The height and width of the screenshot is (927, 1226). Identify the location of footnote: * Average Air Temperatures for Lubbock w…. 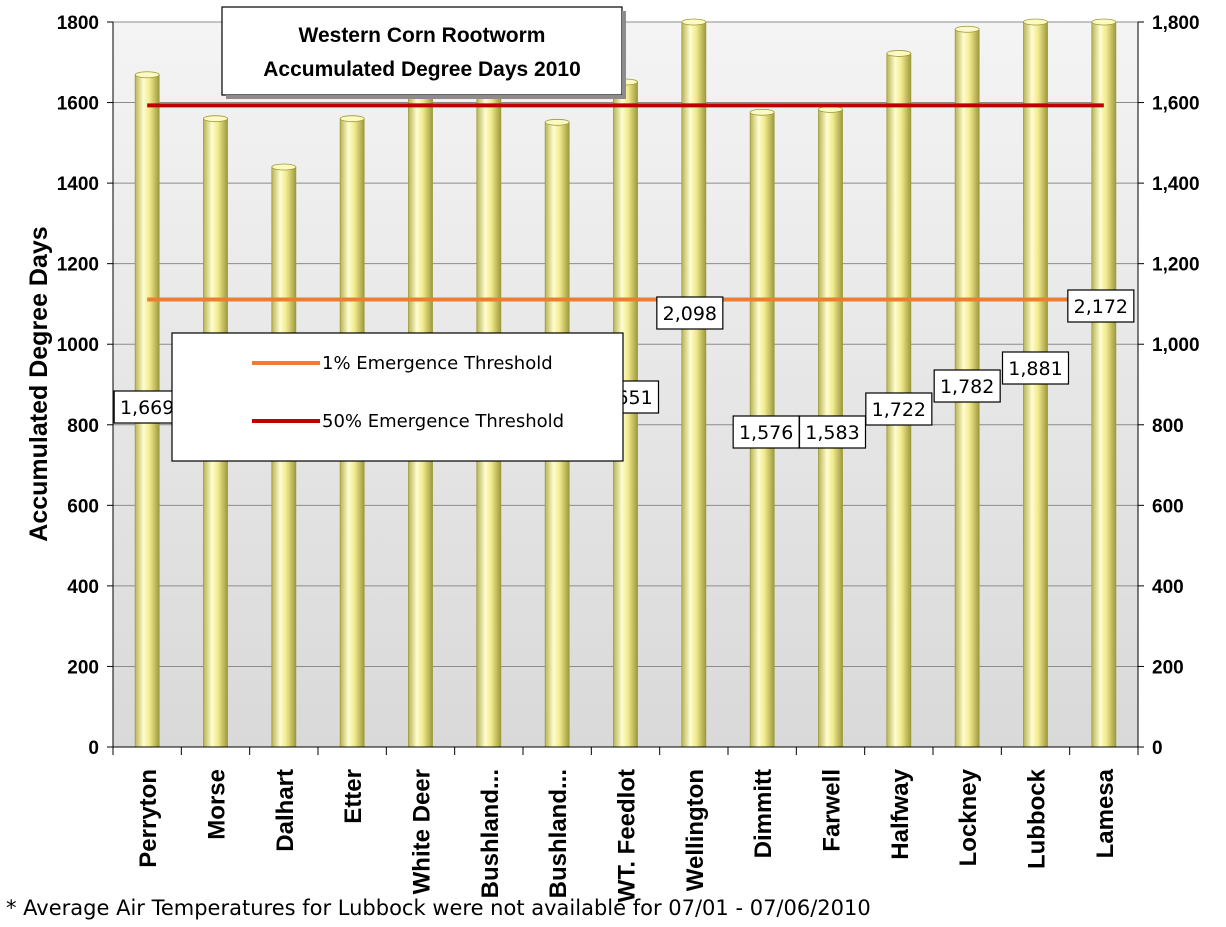
(438, 908).